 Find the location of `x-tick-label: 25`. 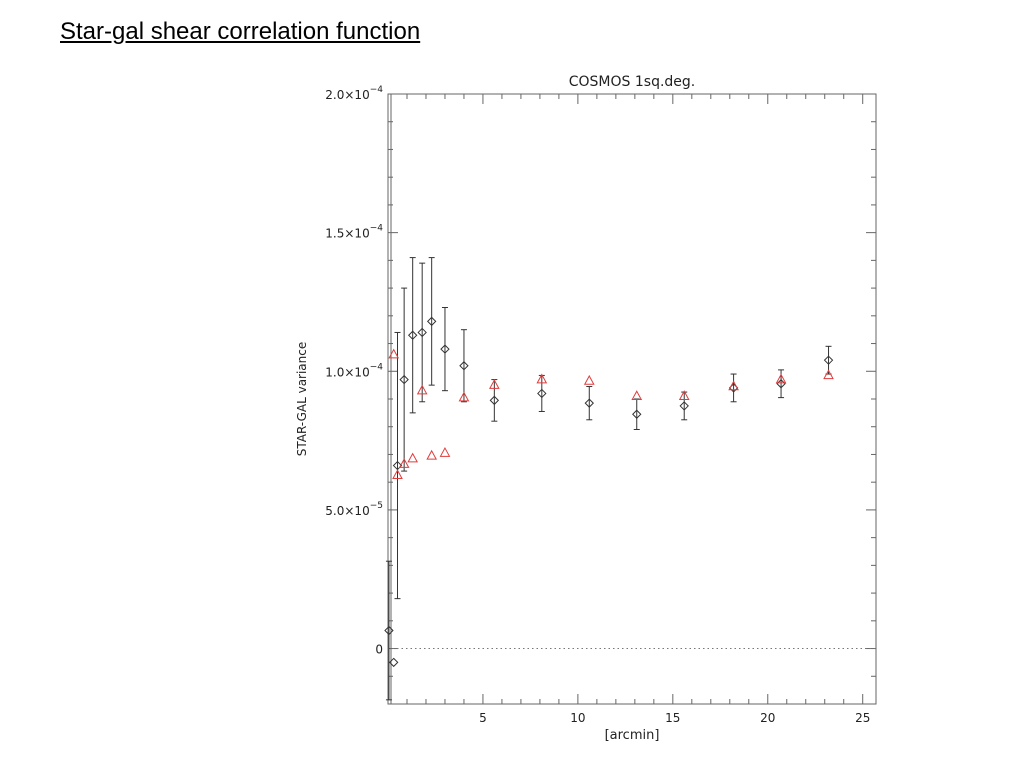

x-tick-label: 25 is located at coordinates (862, 718).